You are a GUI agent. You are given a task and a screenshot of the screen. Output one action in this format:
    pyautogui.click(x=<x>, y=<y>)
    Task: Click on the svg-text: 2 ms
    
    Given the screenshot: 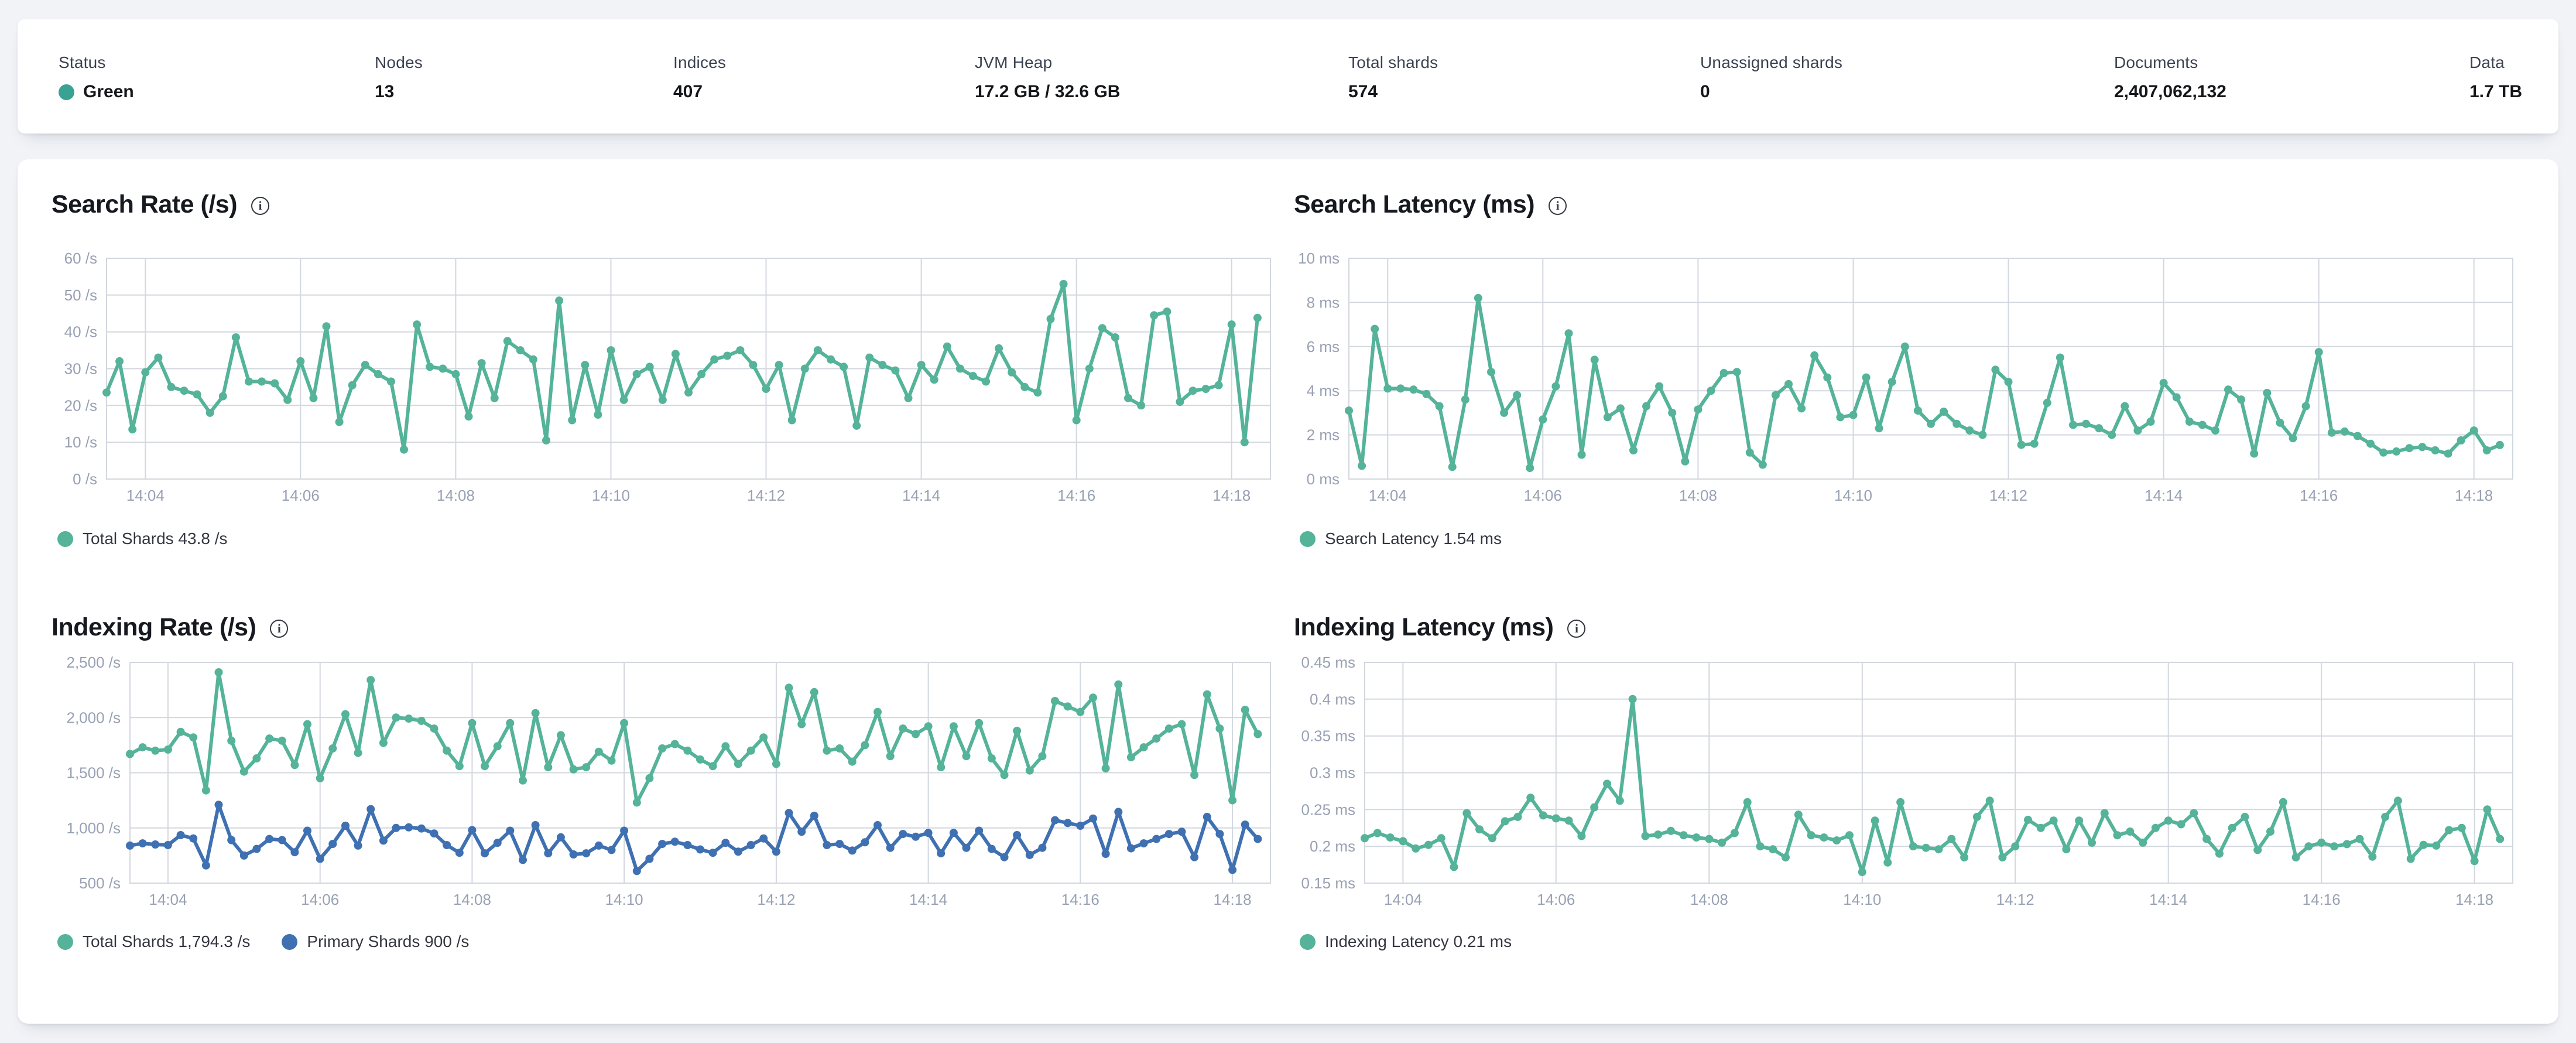 What is the action you would take?
    pyautogui.click(x=1323, y=435)
    